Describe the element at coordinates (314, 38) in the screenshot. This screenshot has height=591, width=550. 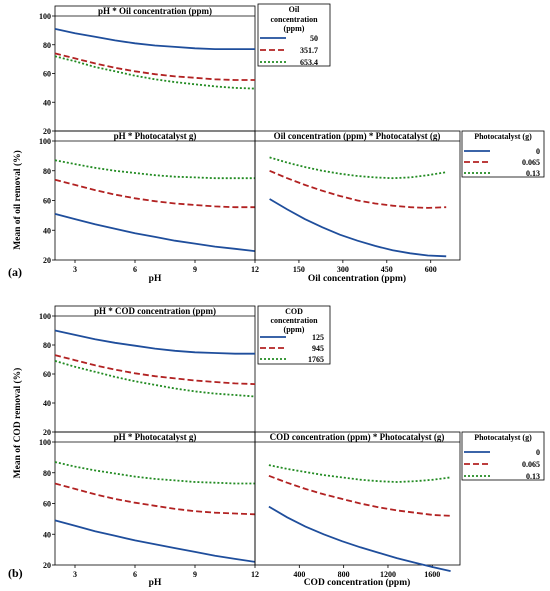
I see `legend-entry-label: 50` at that location.